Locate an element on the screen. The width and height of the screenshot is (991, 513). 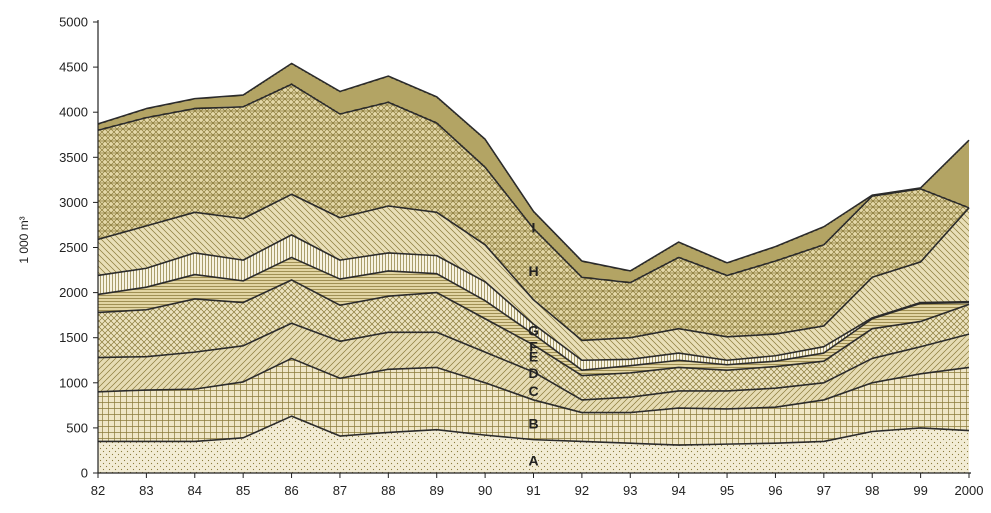
x-tick-label: 88 is located at coordinates (388, 490).